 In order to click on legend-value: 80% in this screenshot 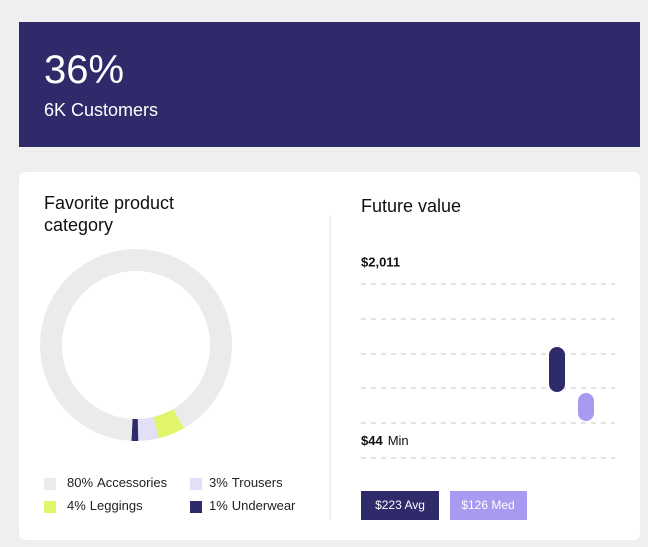, I will do `click(80, 482)`.